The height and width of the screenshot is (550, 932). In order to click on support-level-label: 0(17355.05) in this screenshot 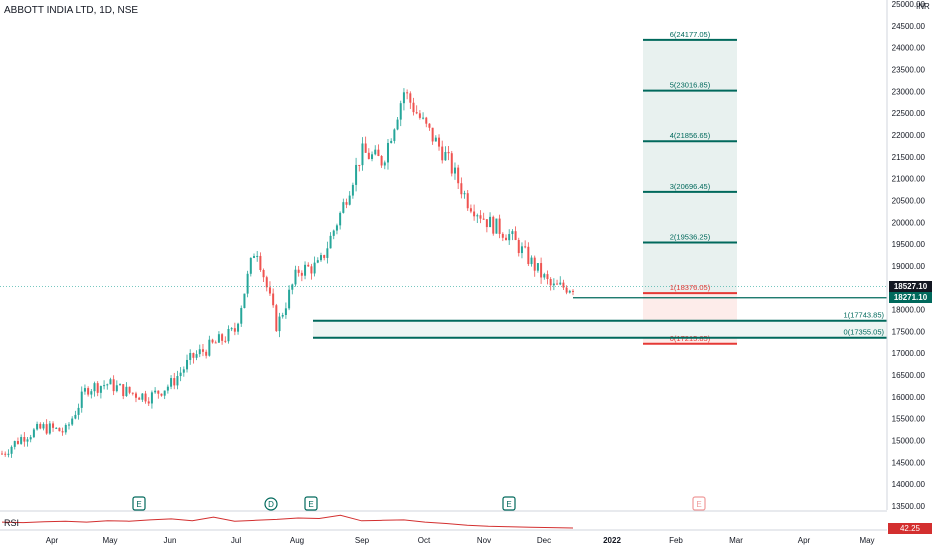, I will do `click(864, 332)`.